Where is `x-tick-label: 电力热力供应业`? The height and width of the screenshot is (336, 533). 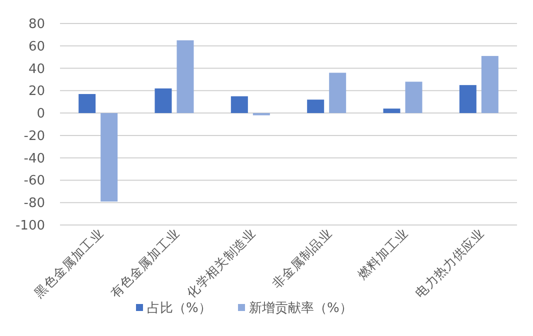
x-tick-label: 电力热力供应业 is located at coordinates (450, 263).